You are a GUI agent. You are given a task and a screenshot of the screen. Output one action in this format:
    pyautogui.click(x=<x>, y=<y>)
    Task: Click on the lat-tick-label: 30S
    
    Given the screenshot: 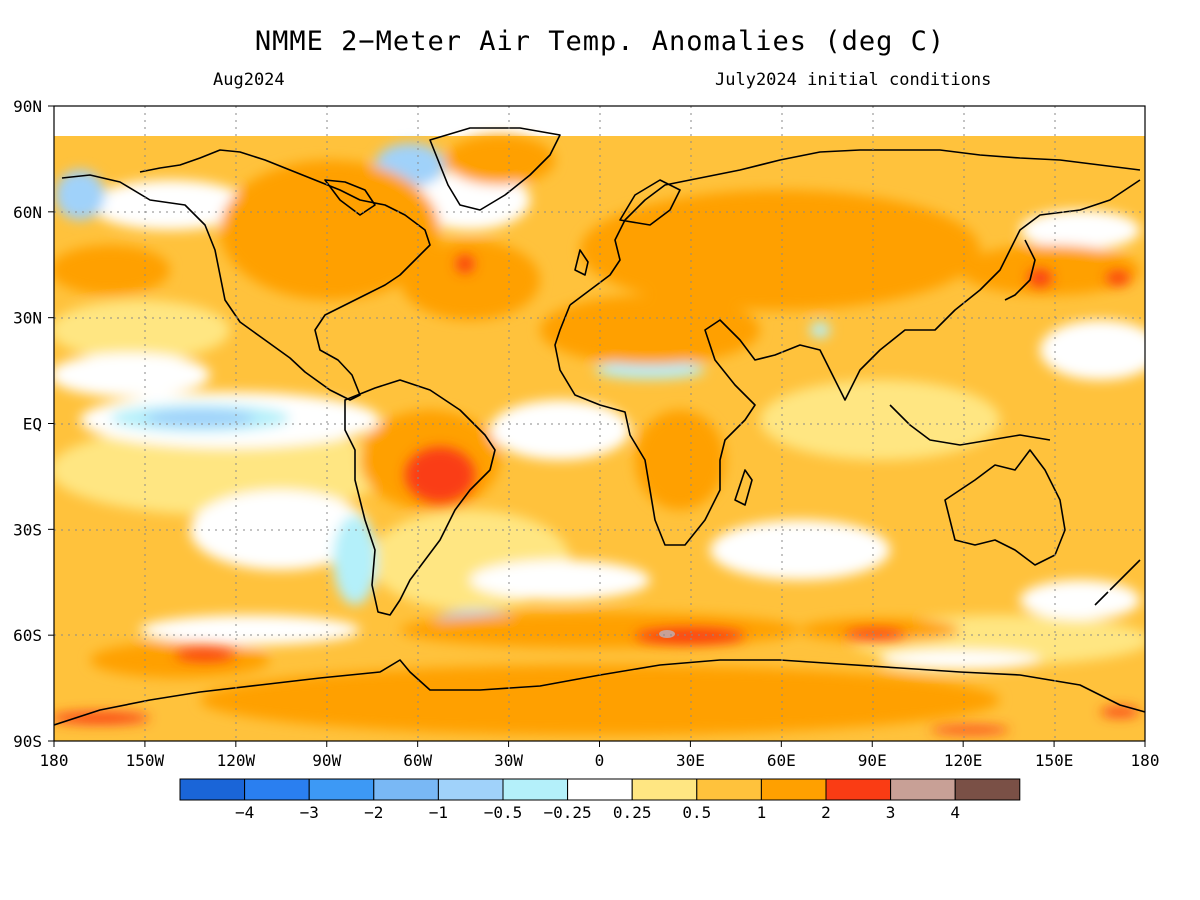 What is the action you would take?
    pyautogui.click(x=27, y=529)
    